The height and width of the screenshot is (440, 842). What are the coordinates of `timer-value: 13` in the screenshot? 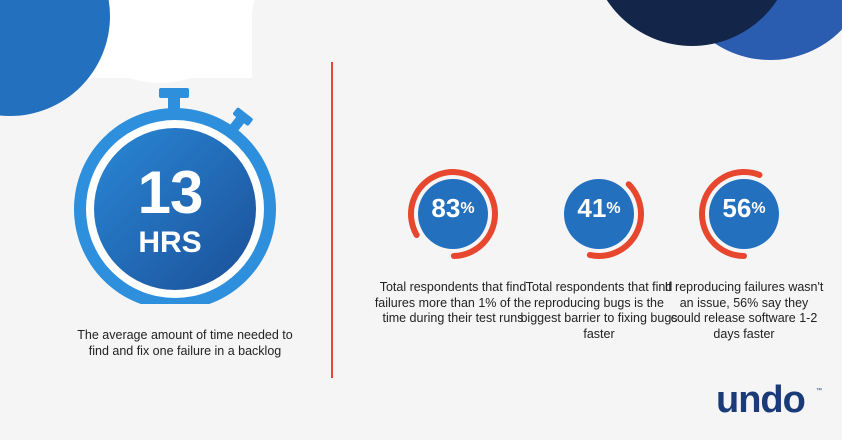 It's located at (170, 192).